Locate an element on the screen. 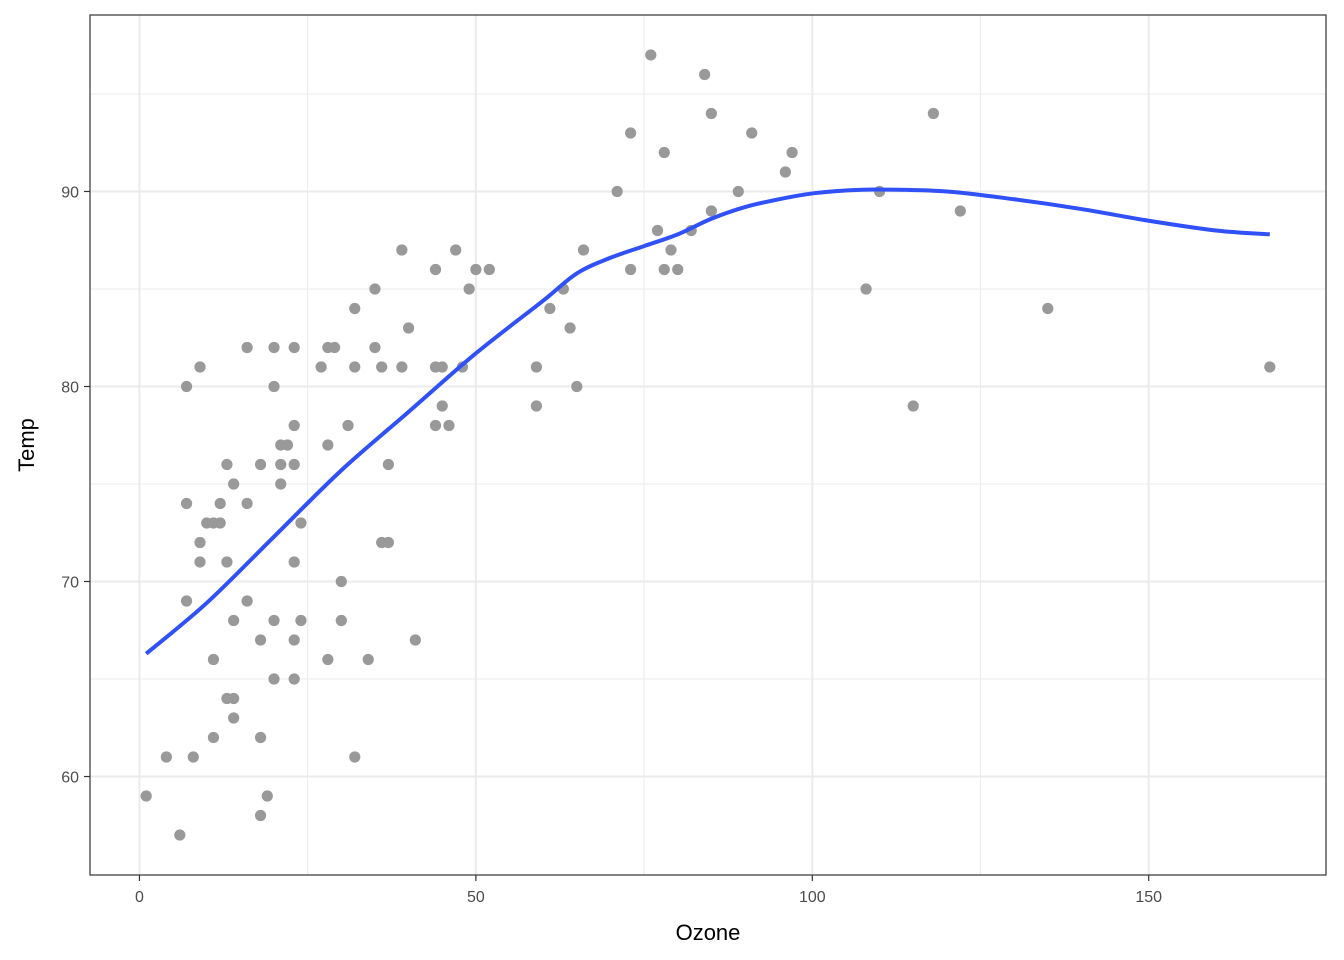 The image size is (1344, 960). x-axis-title: Ozone is located at coordinates (708, 932).